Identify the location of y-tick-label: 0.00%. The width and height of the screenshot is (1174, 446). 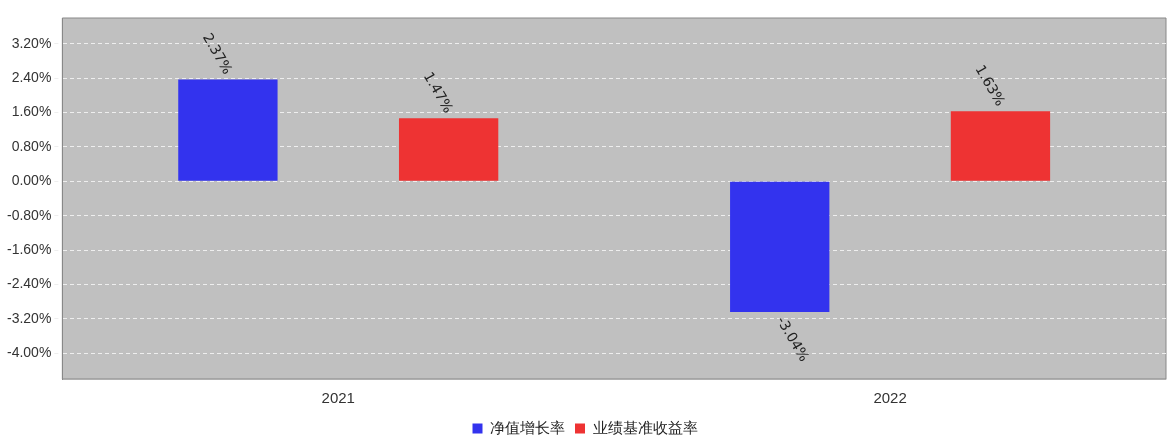
(31, 180).